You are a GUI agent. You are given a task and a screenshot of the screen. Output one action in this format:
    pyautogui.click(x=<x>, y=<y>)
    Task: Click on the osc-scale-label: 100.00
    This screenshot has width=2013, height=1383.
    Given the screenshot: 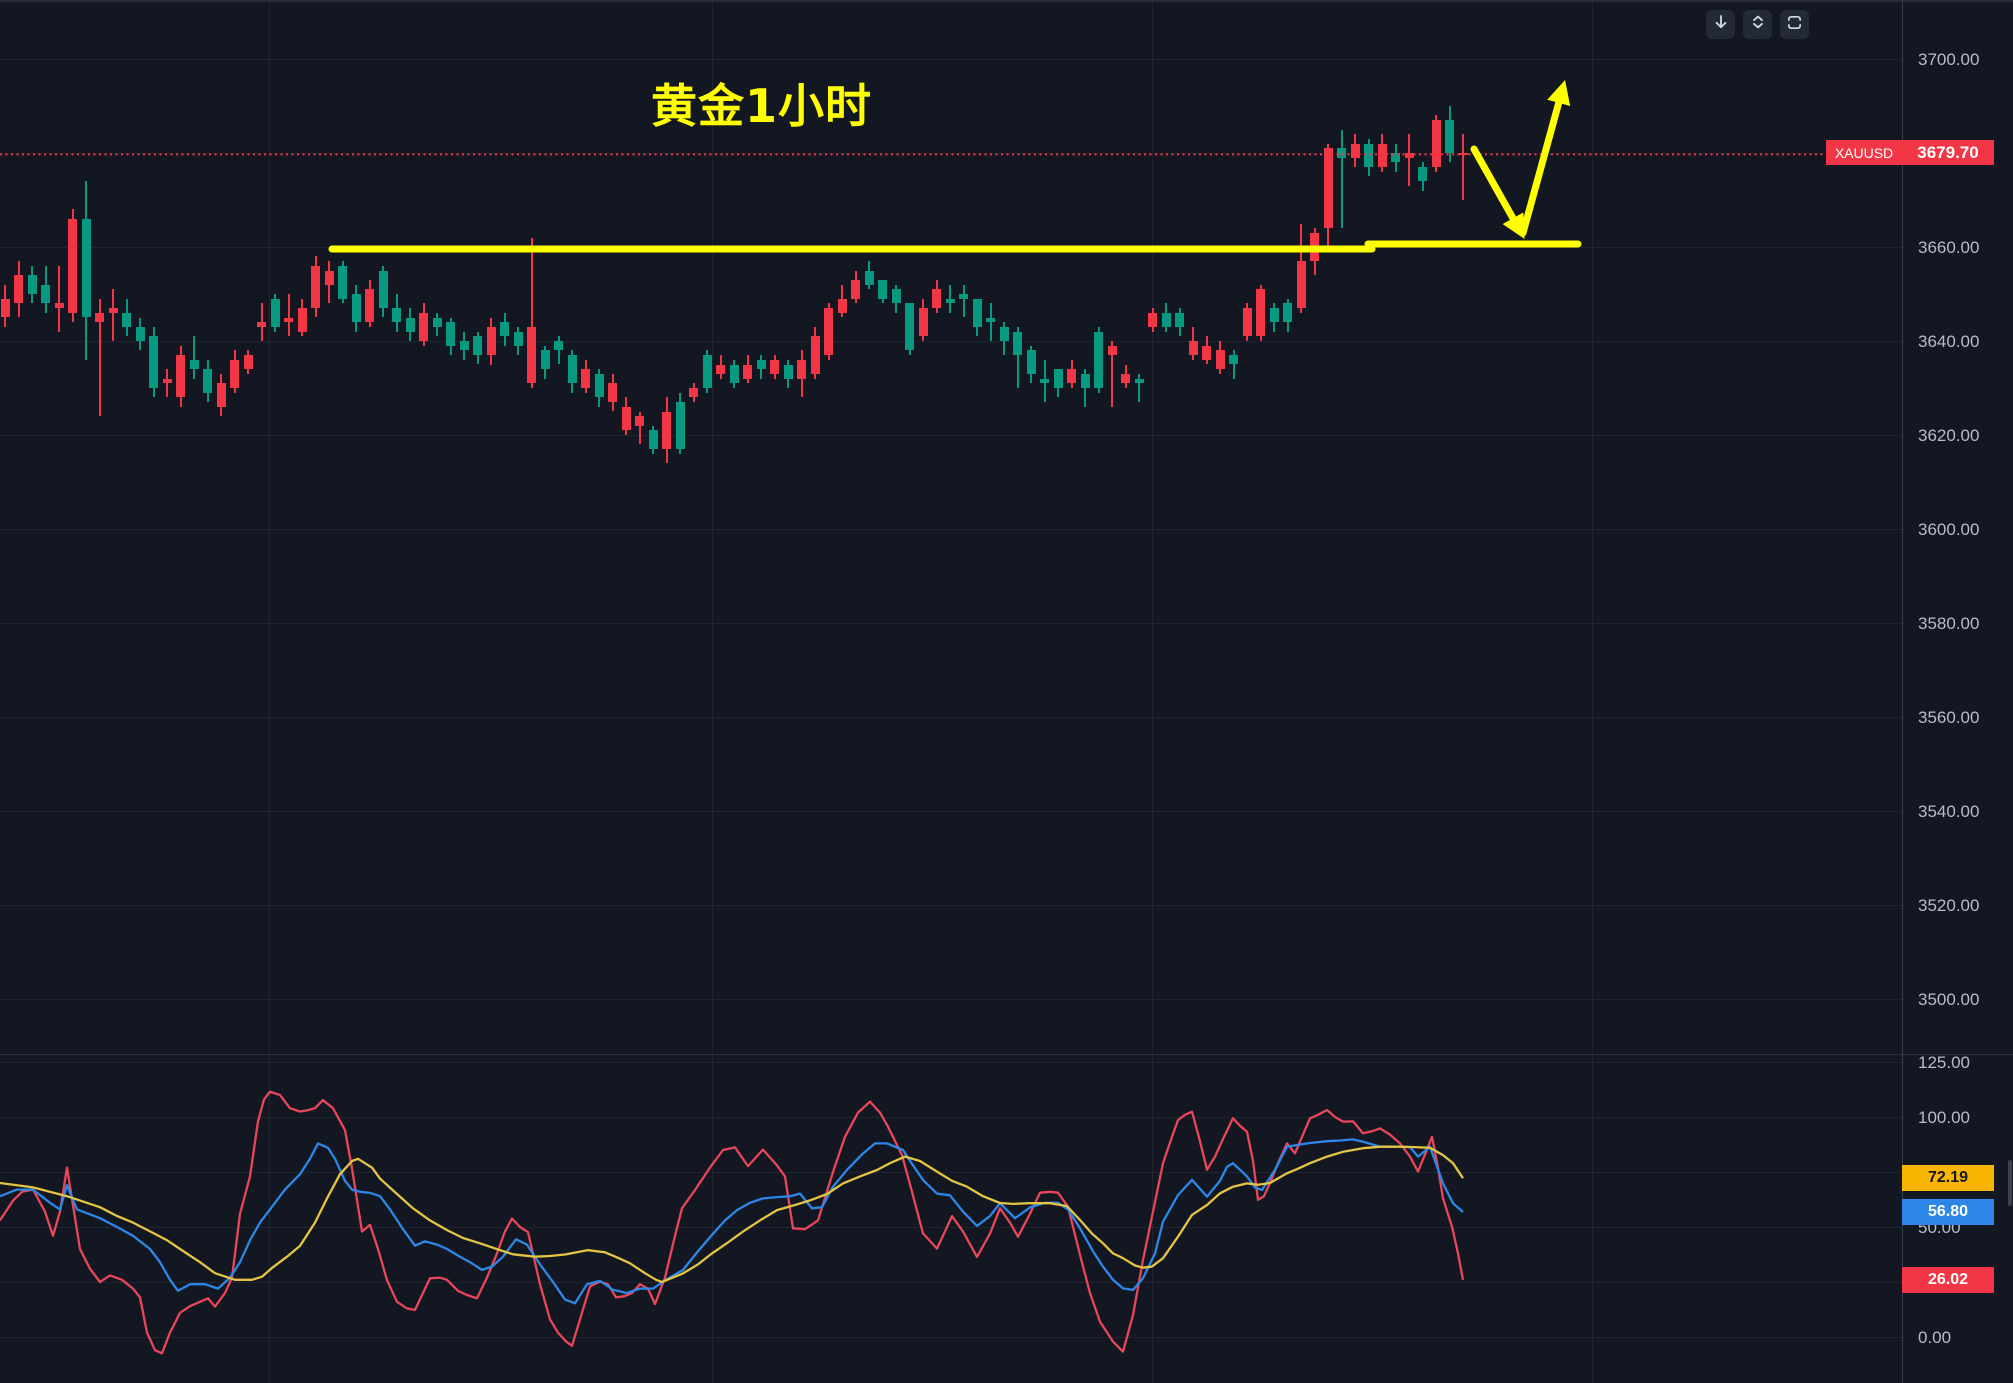 What is the action you would take?
    pyautogui.click(x=1944, y=1117)
    